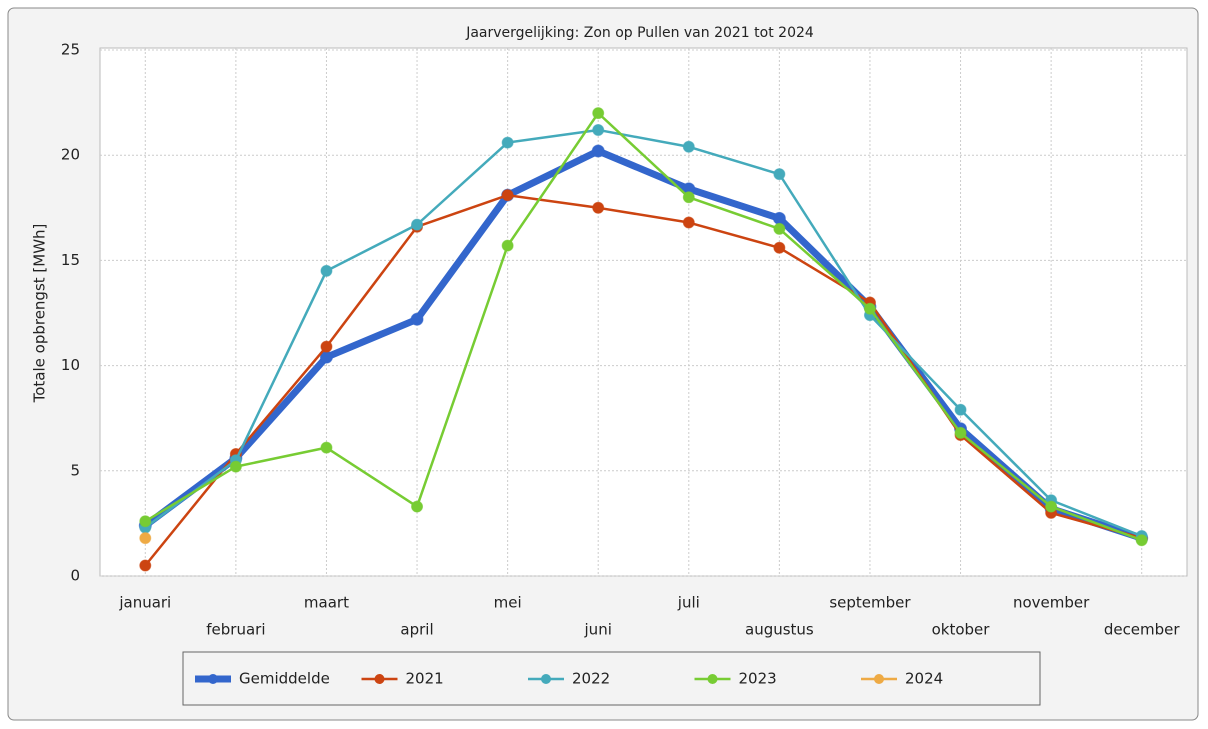 The width and height of the screenshot is (1208, 729). What do you see at coordinates (70, 365) in the screenshot?
I see `y-tick-label: 10` at bounding box center [70, 365].